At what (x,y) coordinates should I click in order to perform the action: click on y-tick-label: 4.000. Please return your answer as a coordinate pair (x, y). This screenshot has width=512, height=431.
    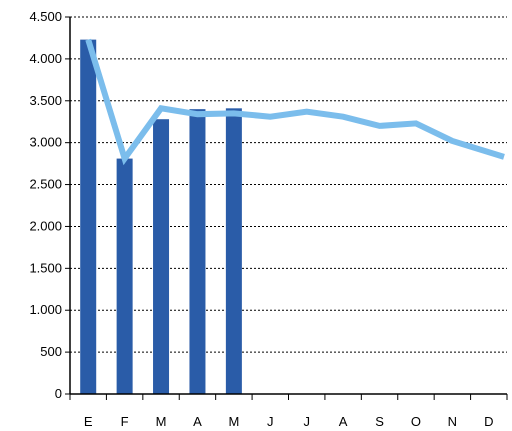
    Looking at the image, I should click on (45, 58).